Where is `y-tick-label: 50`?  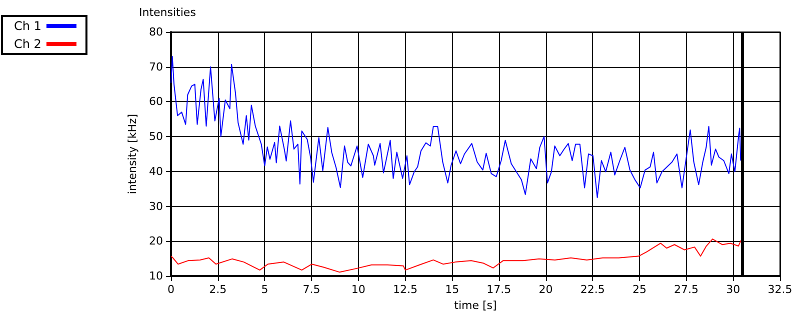
y-tick-label: 50 is located at coordinates (156, 137).